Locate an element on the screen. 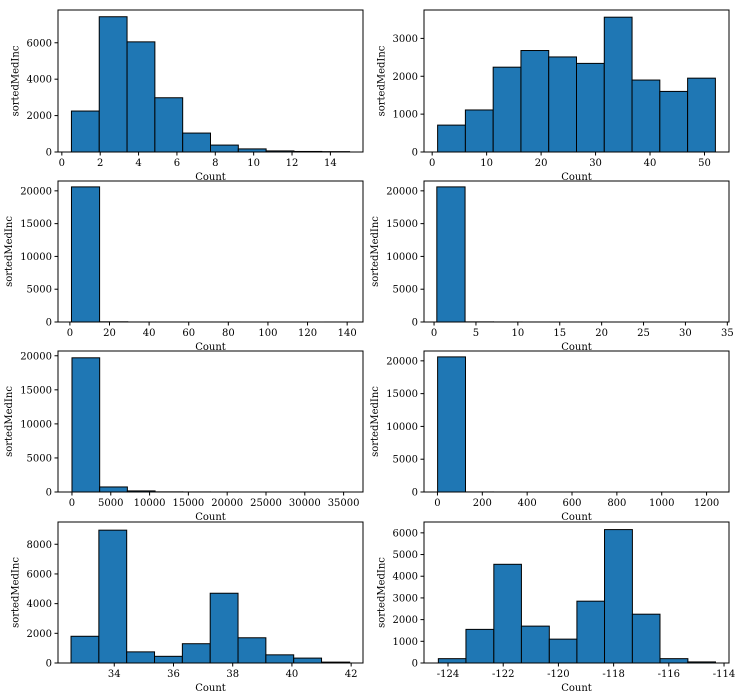 This screenshot has width=741, height=699. x-tick-label: 800 is located at coordinates (616, 503).